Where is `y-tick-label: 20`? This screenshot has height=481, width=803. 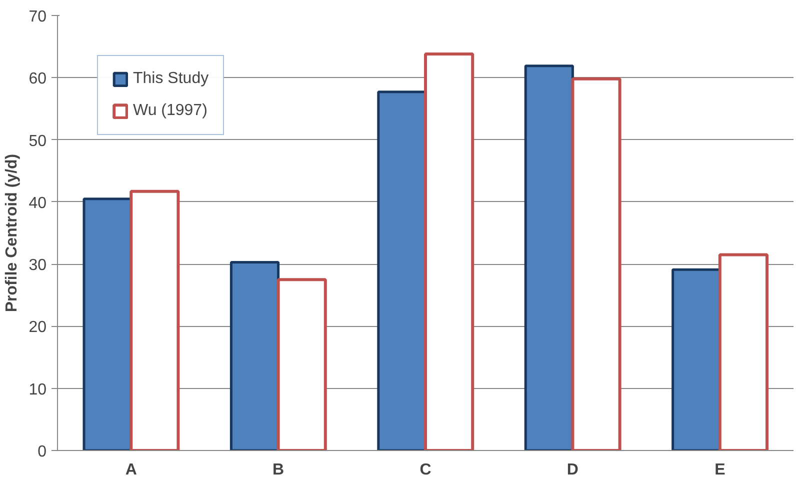 y-tick-label: 20 is located at coordinates (37, 327).